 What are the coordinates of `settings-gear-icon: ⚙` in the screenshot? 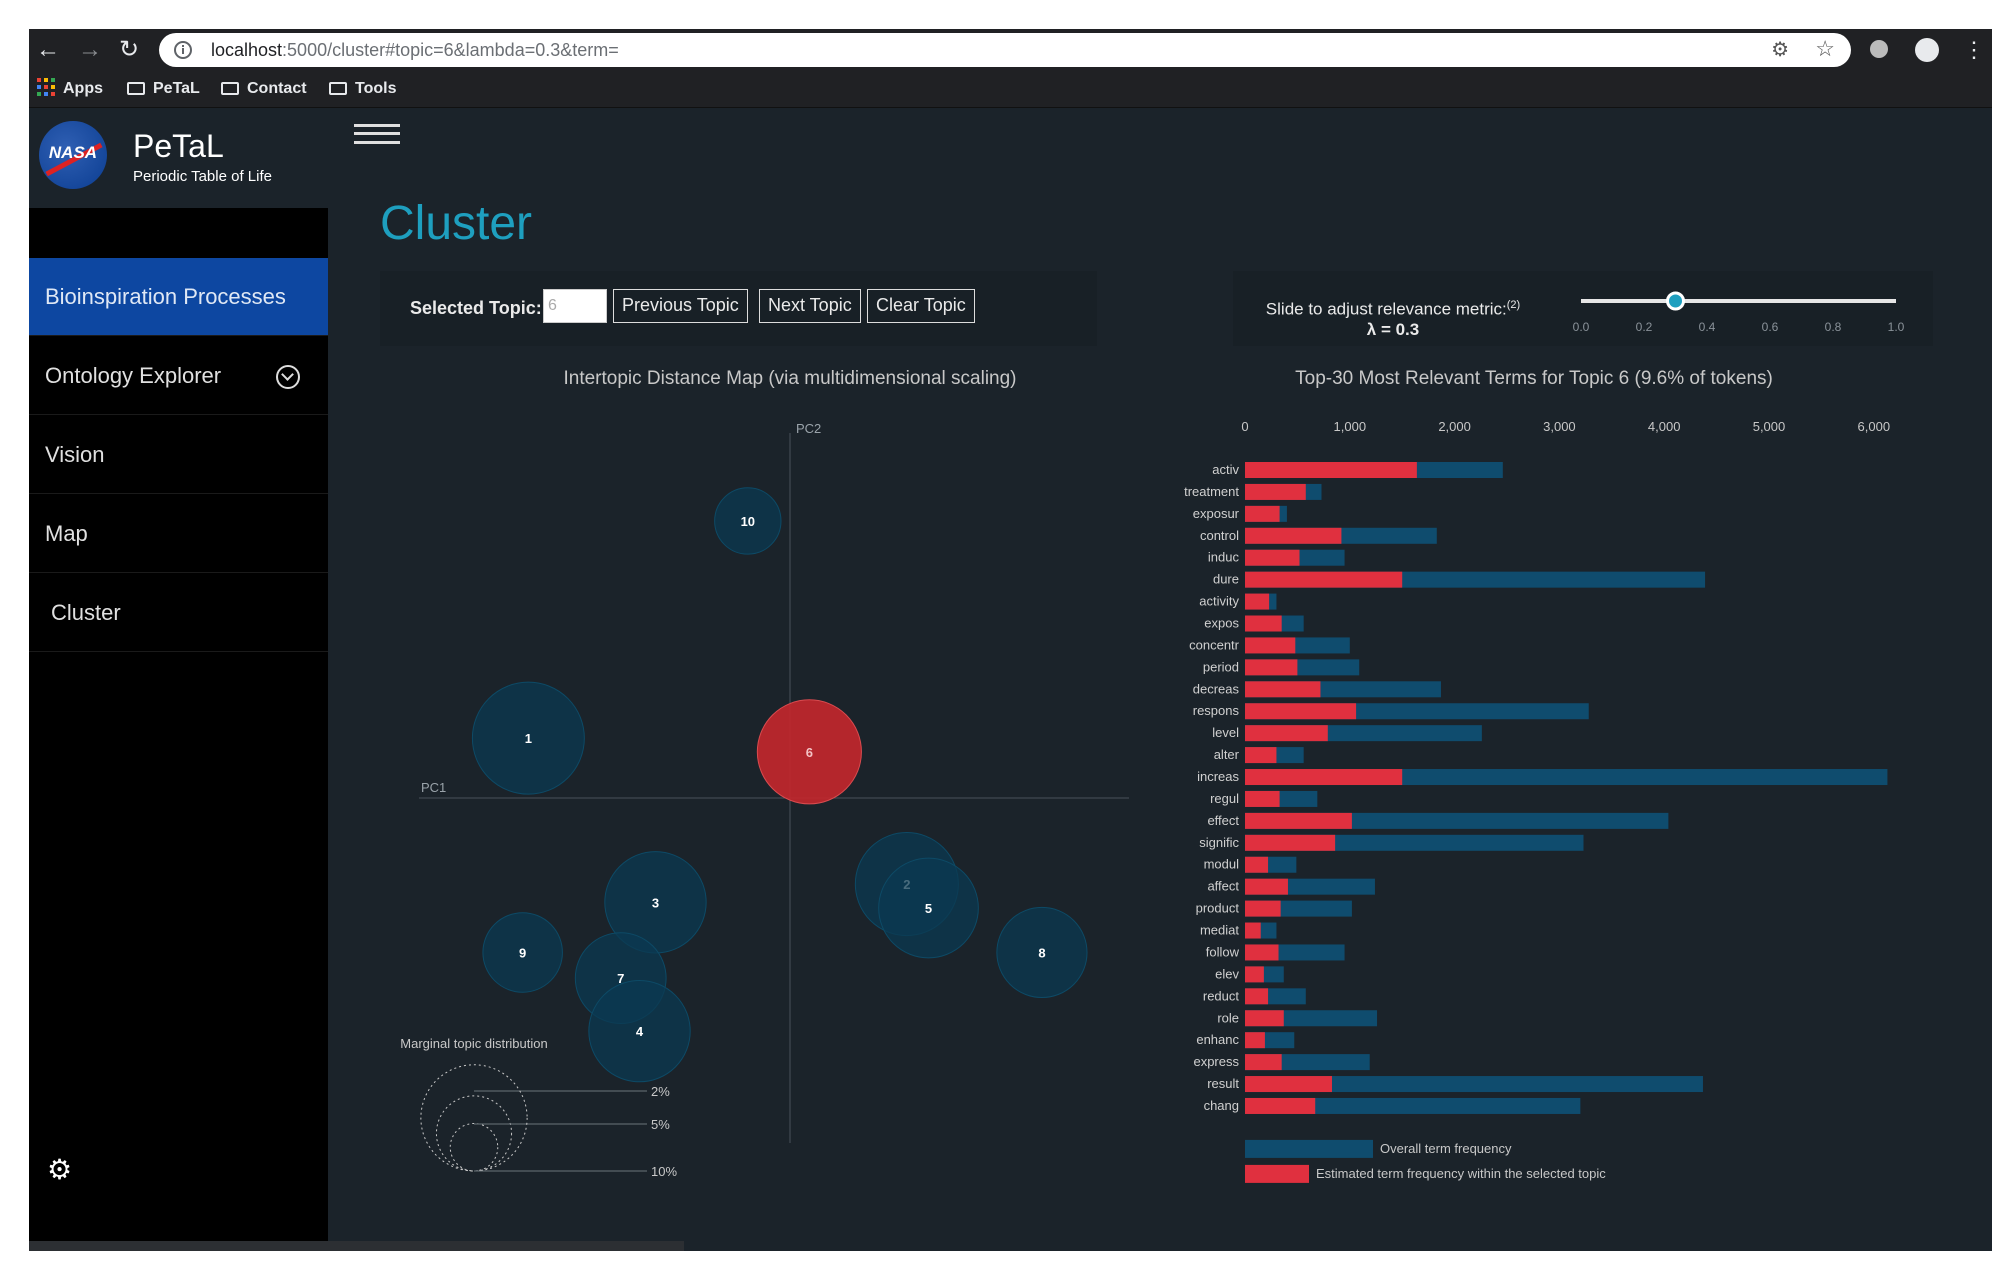 It's located at (60, 1169).